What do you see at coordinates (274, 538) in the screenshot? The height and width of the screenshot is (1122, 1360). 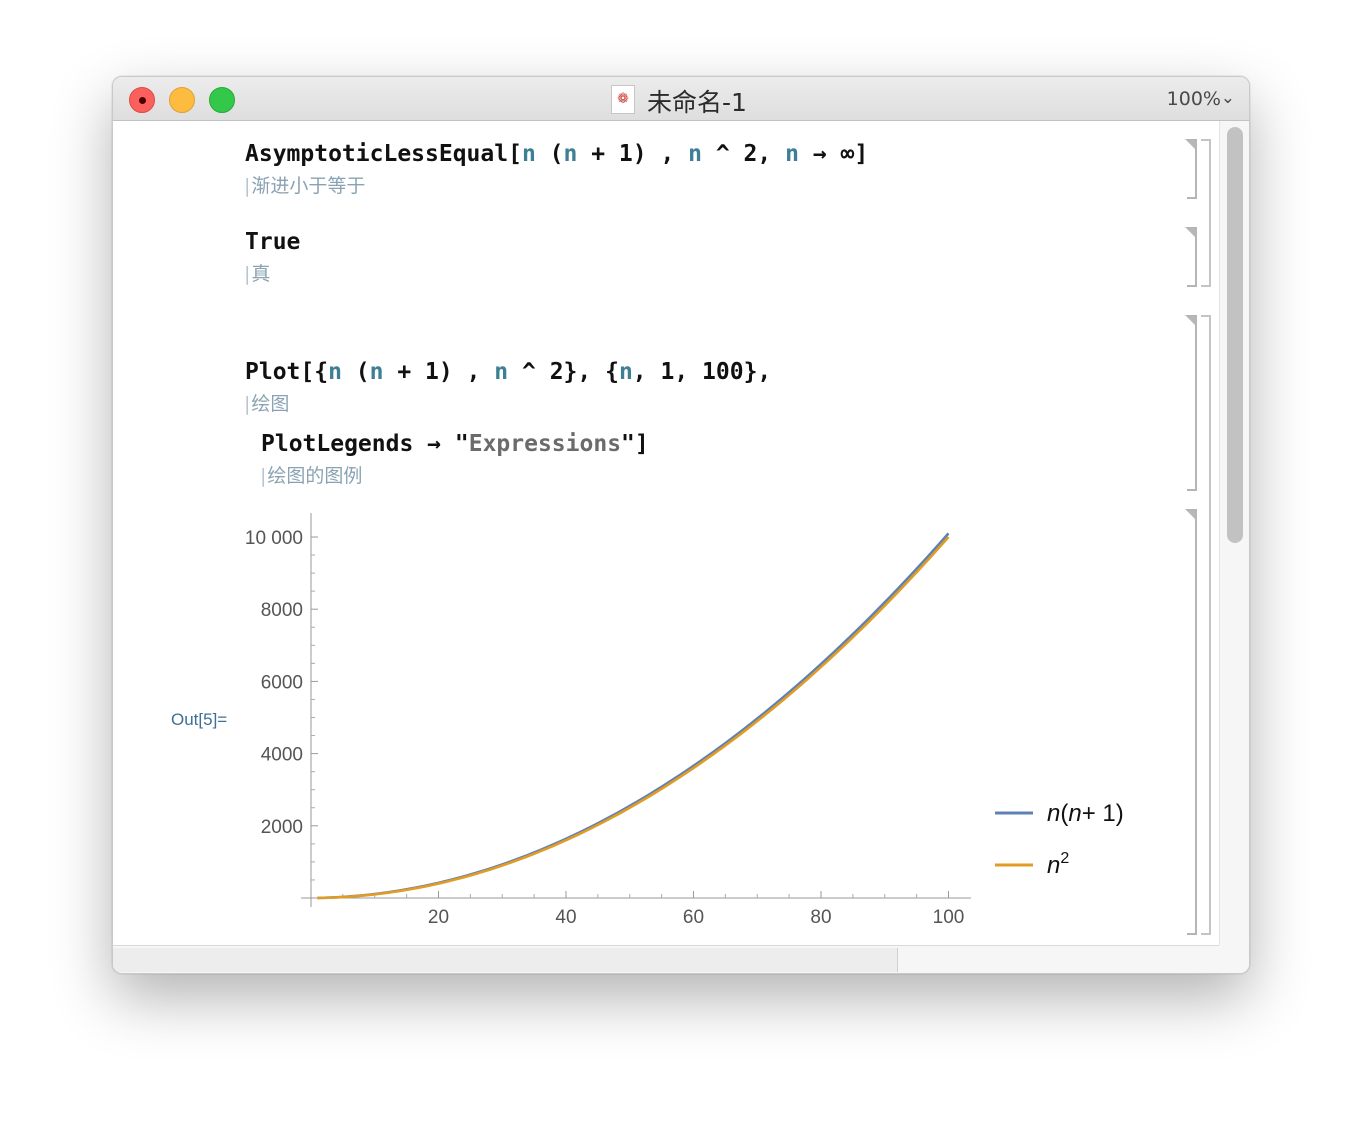 I see `y-tick-label: 10 000` at bounding box center [274, 538].